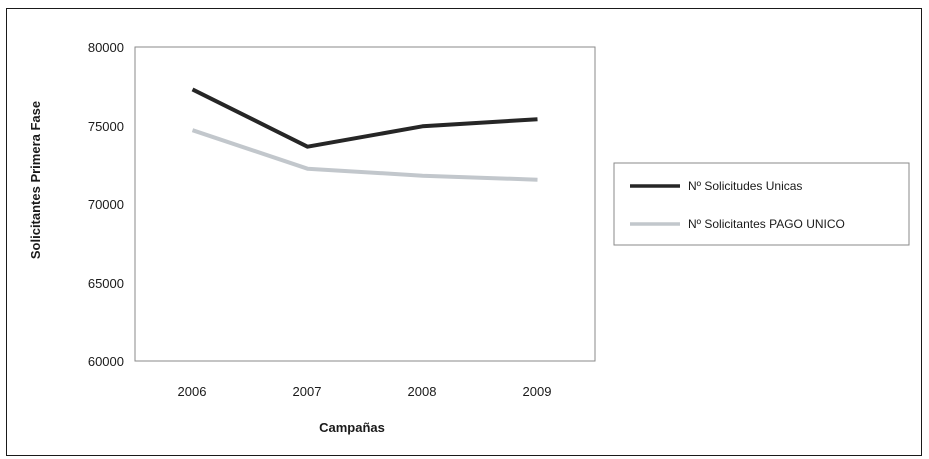 This screenshot has height=459, width=929. What do you see at coordinates (364, 155) in the screenshot?
I see `series-line-pago-unico` at bounding box center [364, 155].